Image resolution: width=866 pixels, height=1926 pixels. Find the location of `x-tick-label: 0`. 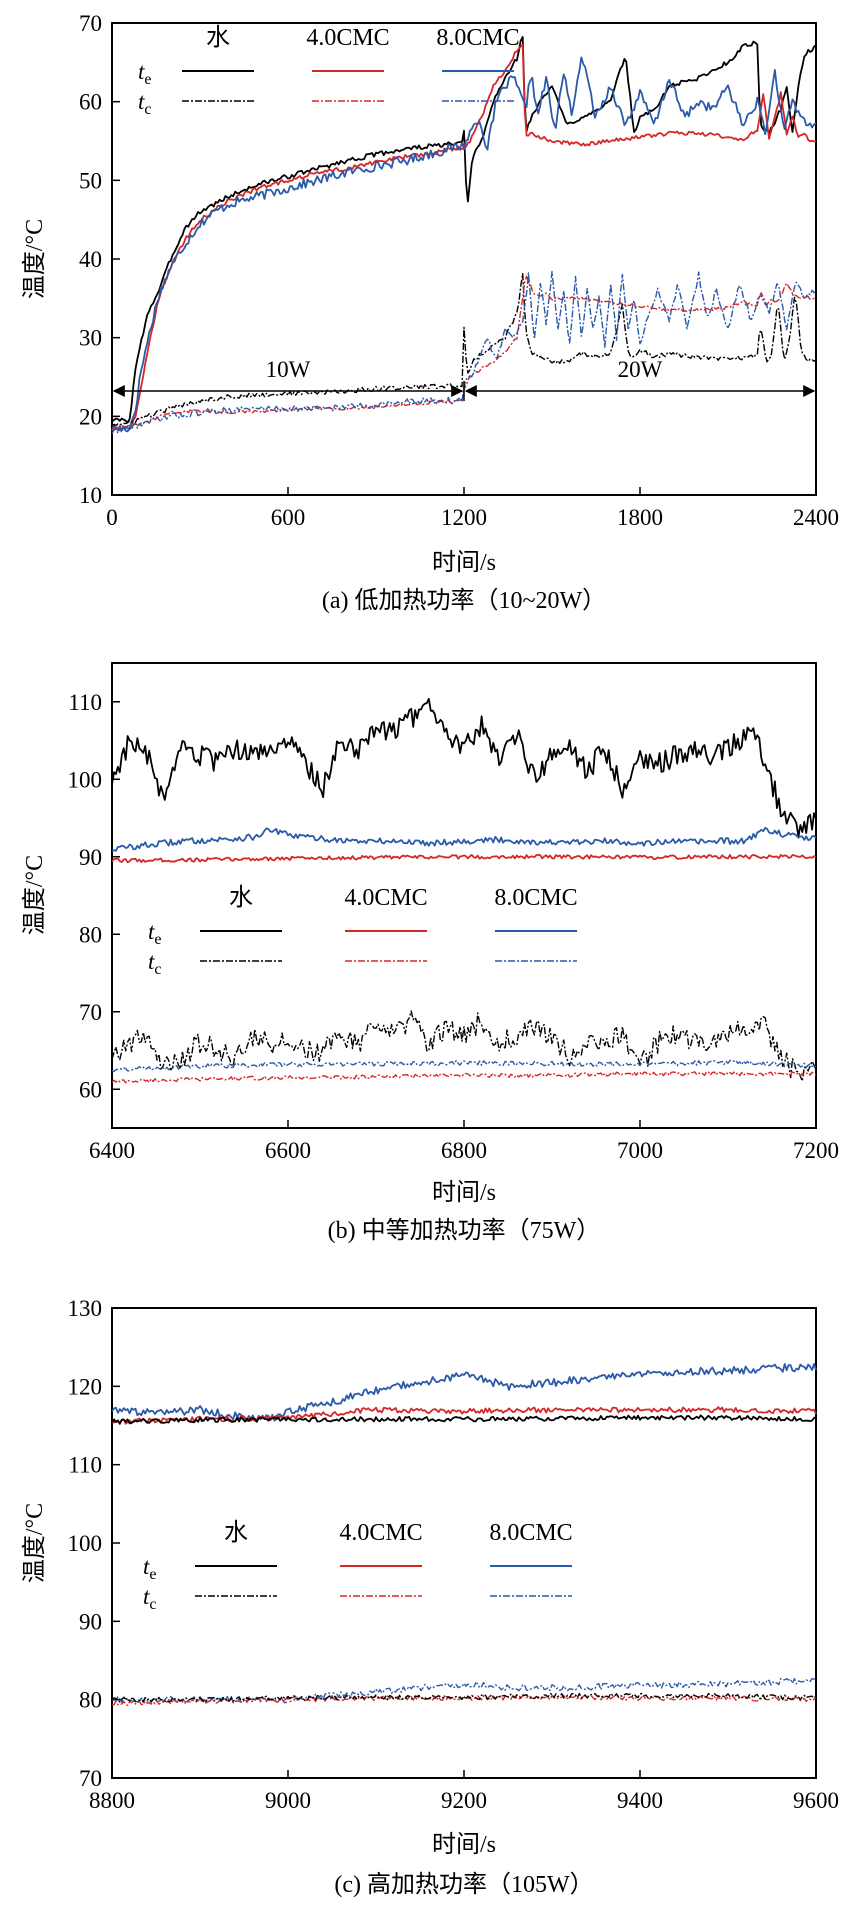

x-tick-label: 0 is located at coordinates (112, 517).